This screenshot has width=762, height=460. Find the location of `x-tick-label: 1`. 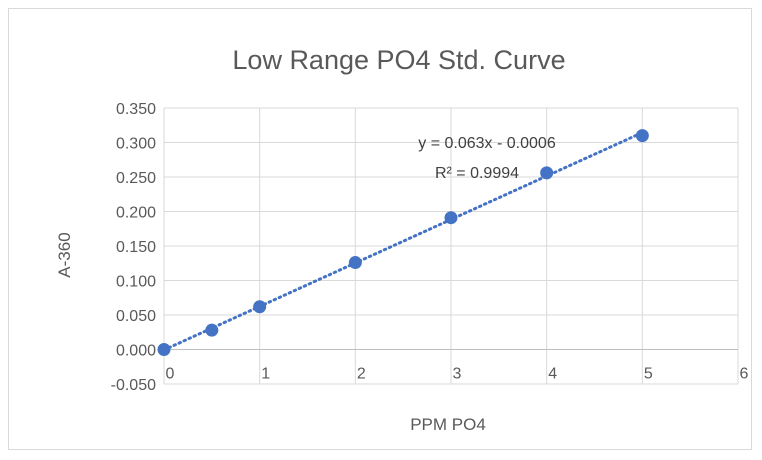

x-tick-label: 1 is located at coordinates (265, 374).